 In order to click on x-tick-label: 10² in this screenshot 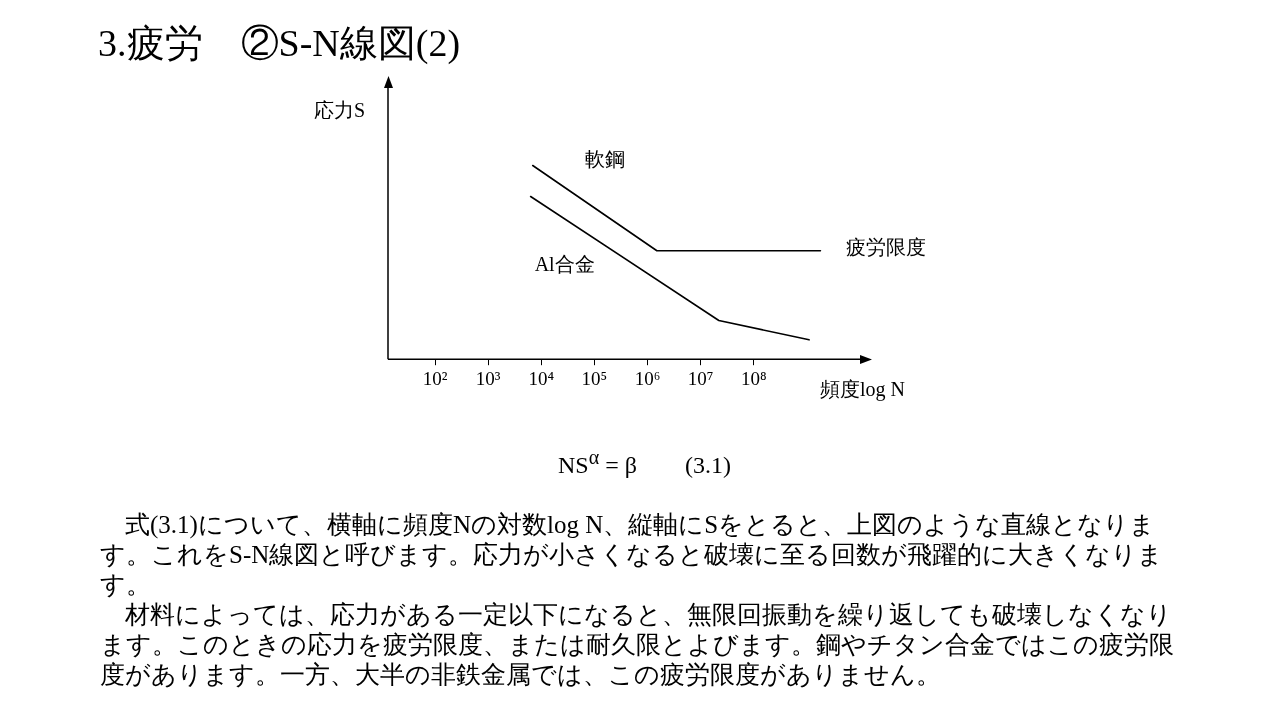, I will do `click(435, 378)`.